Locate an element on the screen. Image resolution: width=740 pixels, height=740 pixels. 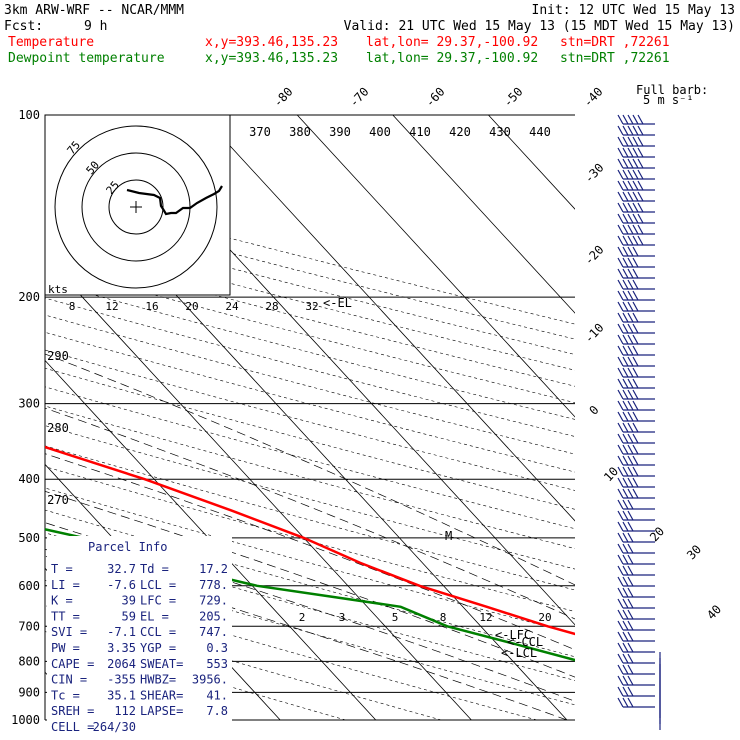
pressure-tick-label: 500 is located at coordinates (29, 538).